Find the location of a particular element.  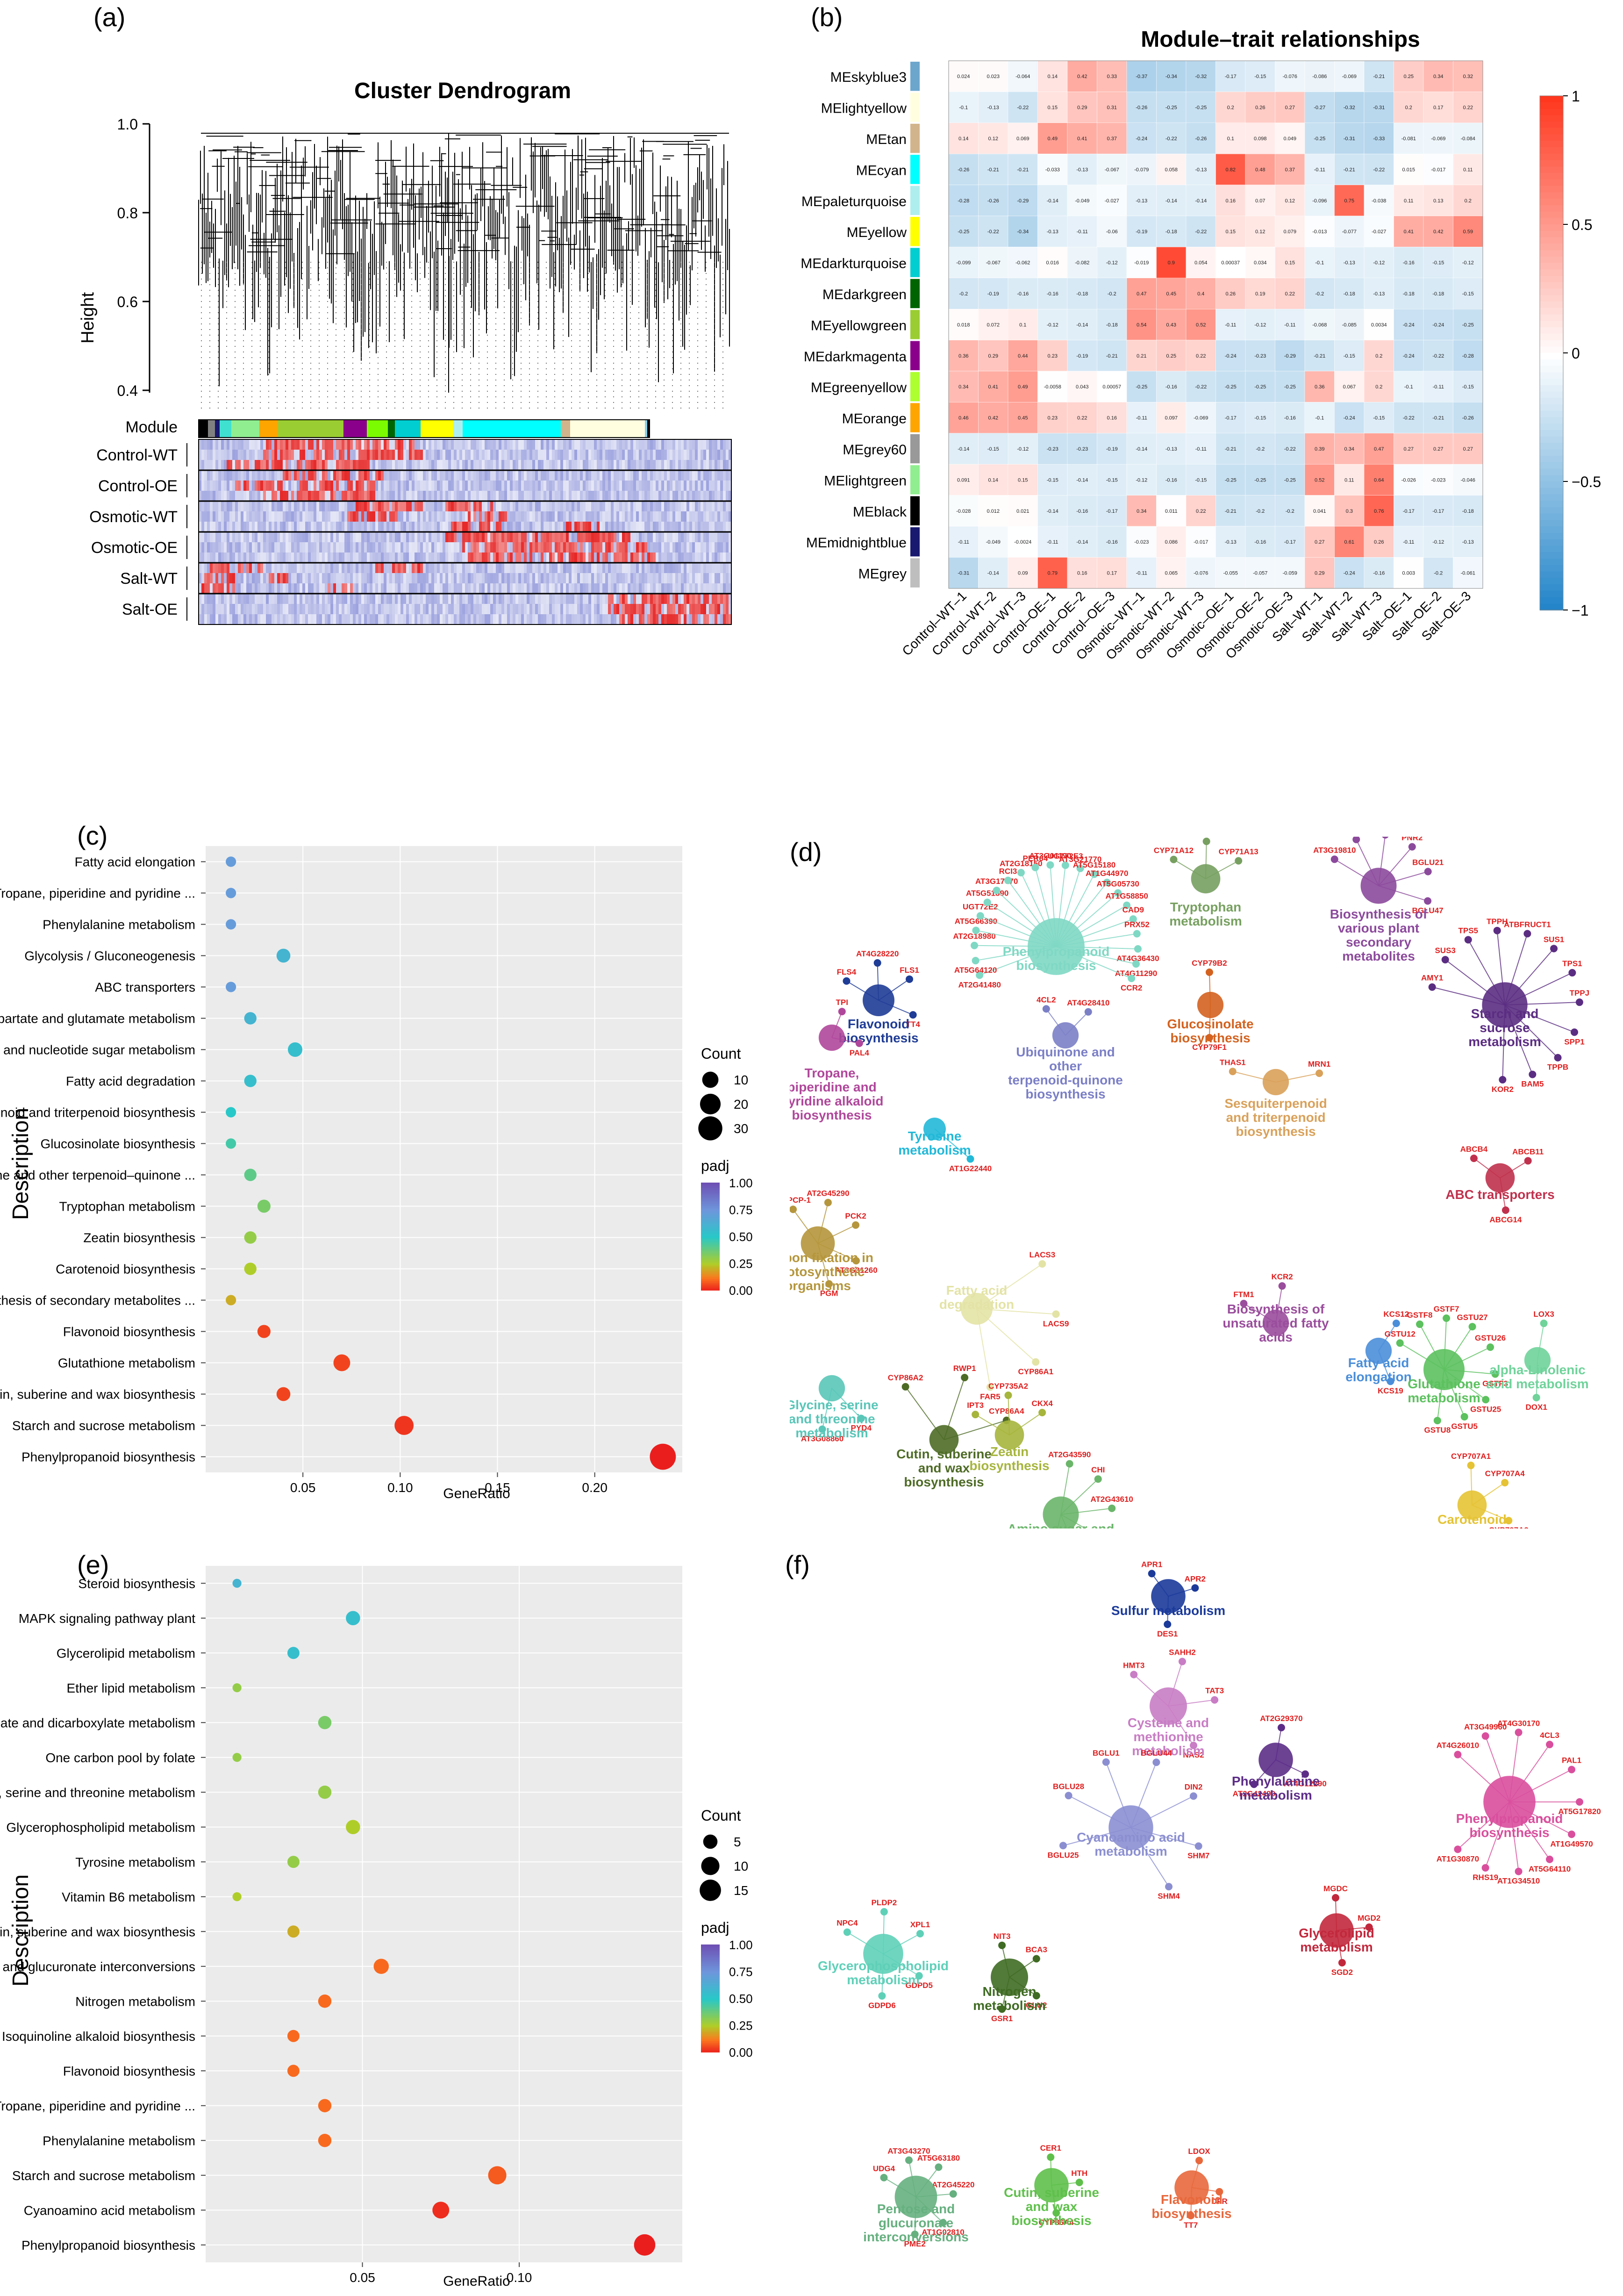

cell-value: 0.12 is located at coordinates (1290, 201).